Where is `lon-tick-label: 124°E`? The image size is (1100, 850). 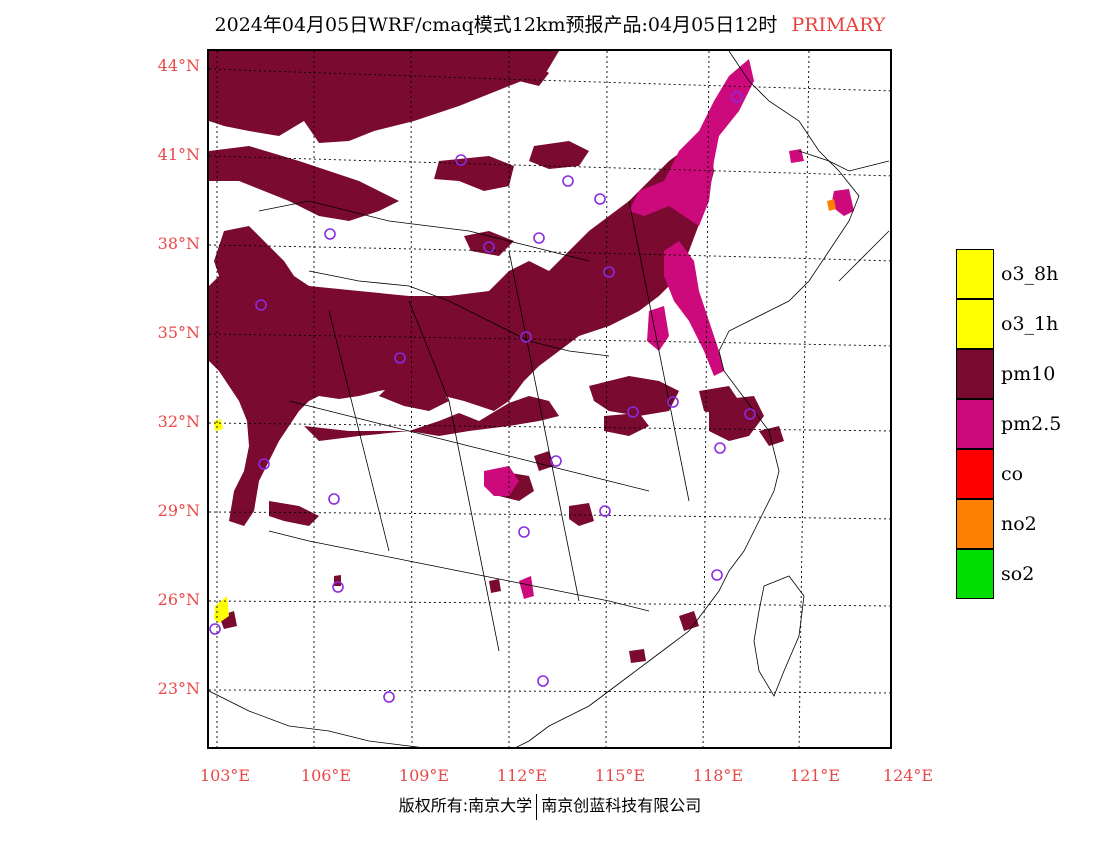 lon-tick-label: 124°E is located at coordinates (908, 775).